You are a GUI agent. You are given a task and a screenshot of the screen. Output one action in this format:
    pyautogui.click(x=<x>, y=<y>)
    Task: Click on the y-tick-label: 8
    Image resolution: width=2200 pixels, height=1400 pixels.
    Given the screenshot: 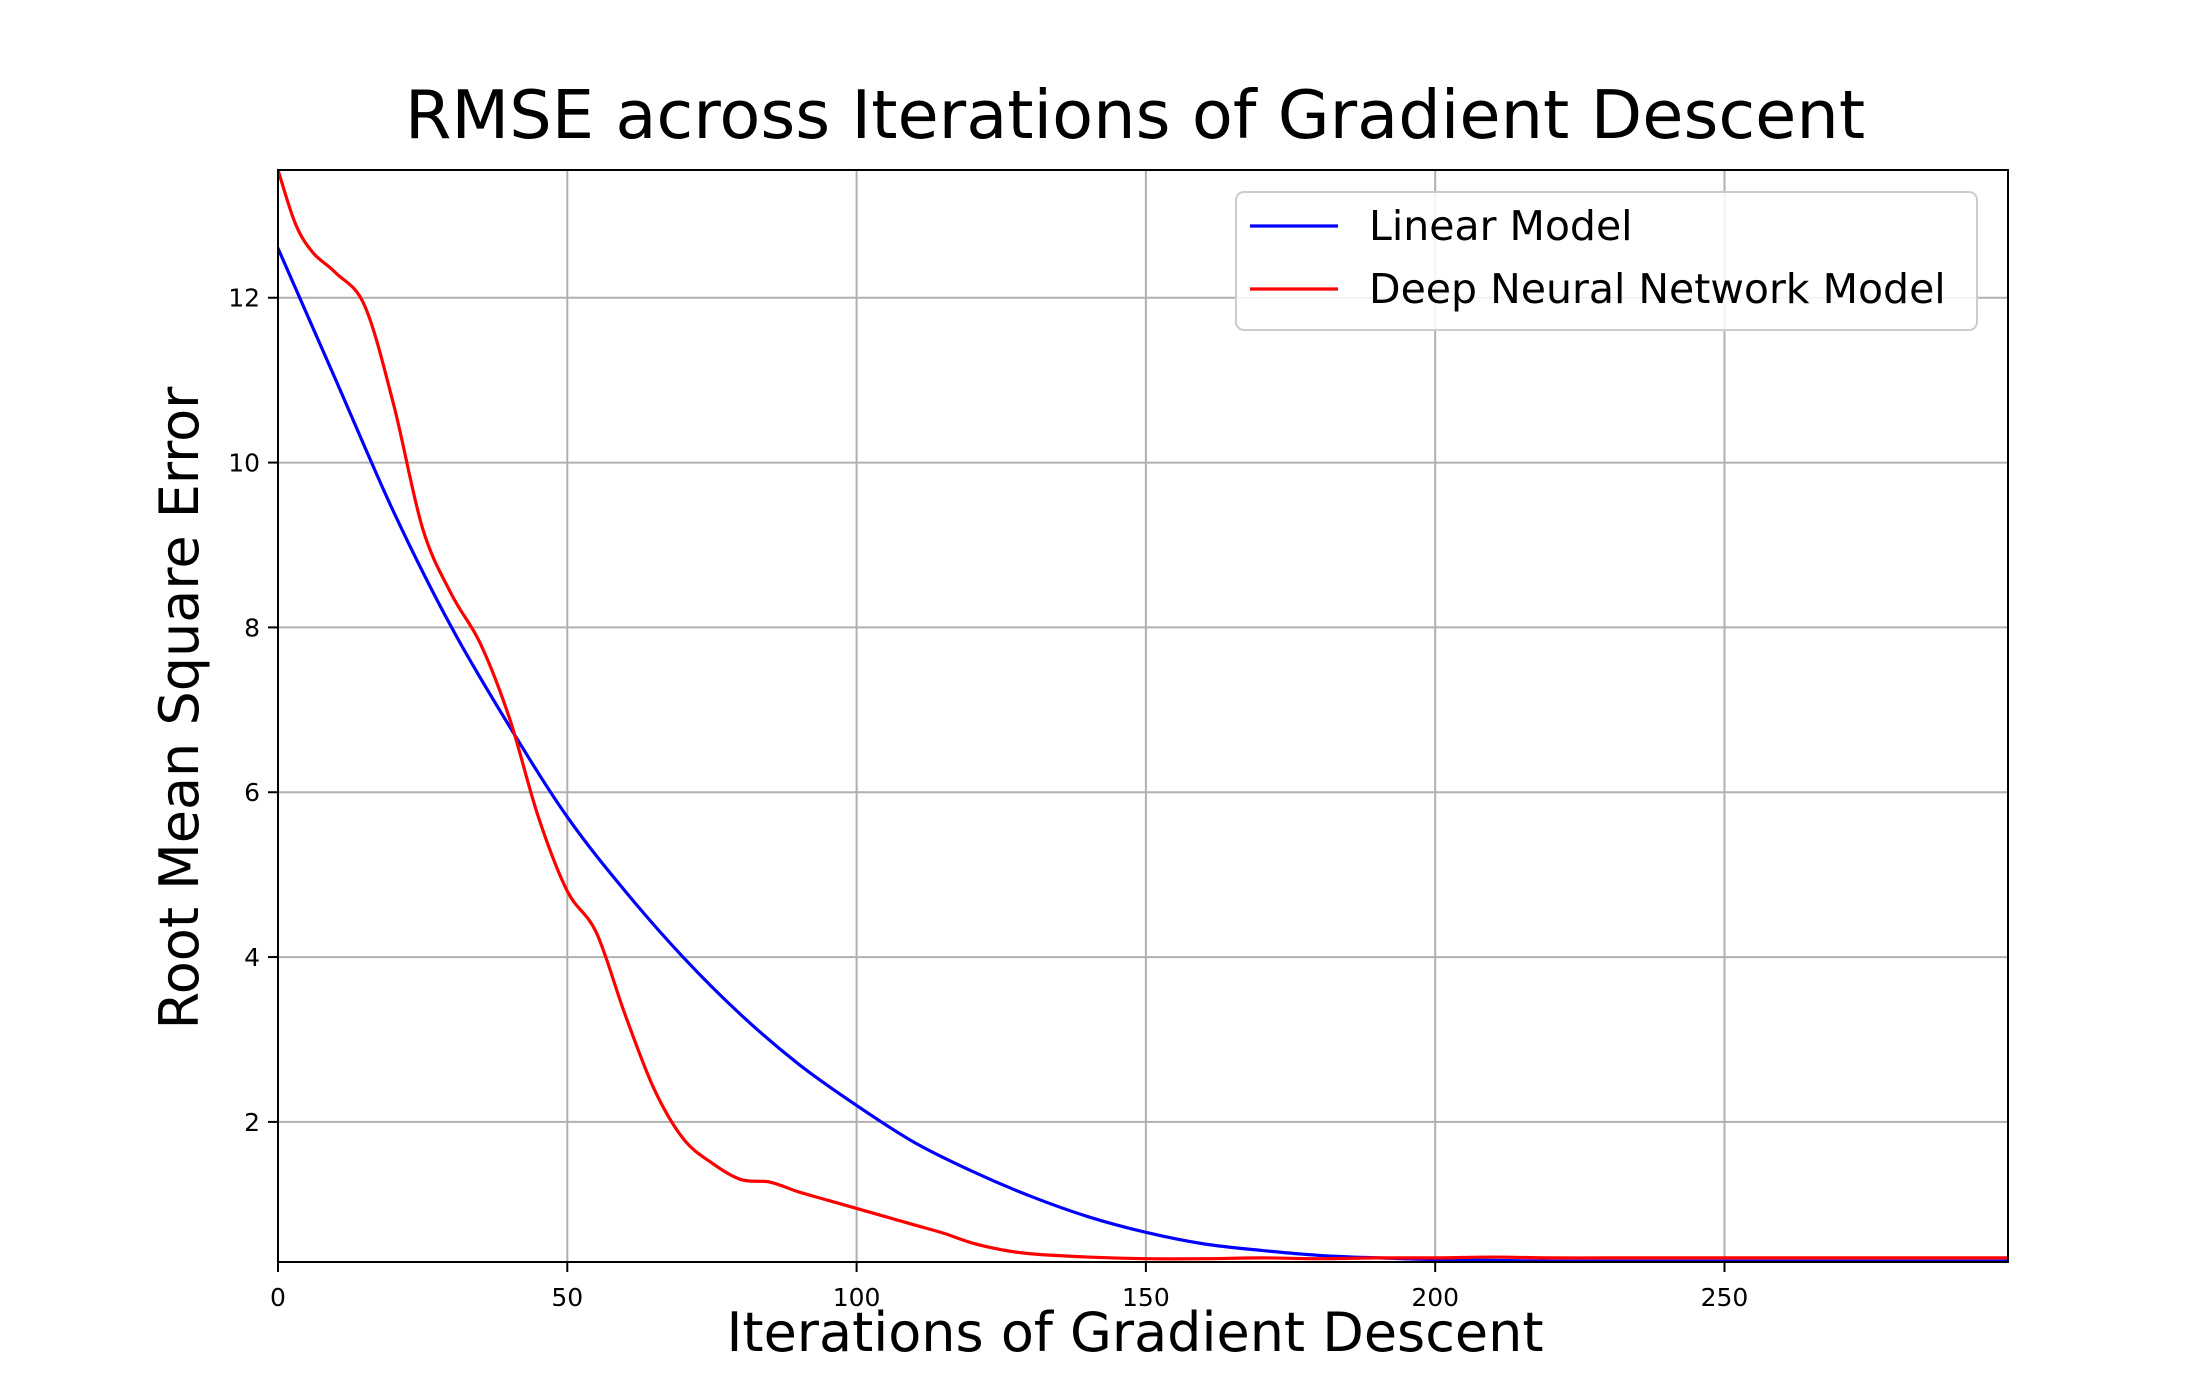 What is the action you would take?
    pyautogui.click(x=252, y=627)
    